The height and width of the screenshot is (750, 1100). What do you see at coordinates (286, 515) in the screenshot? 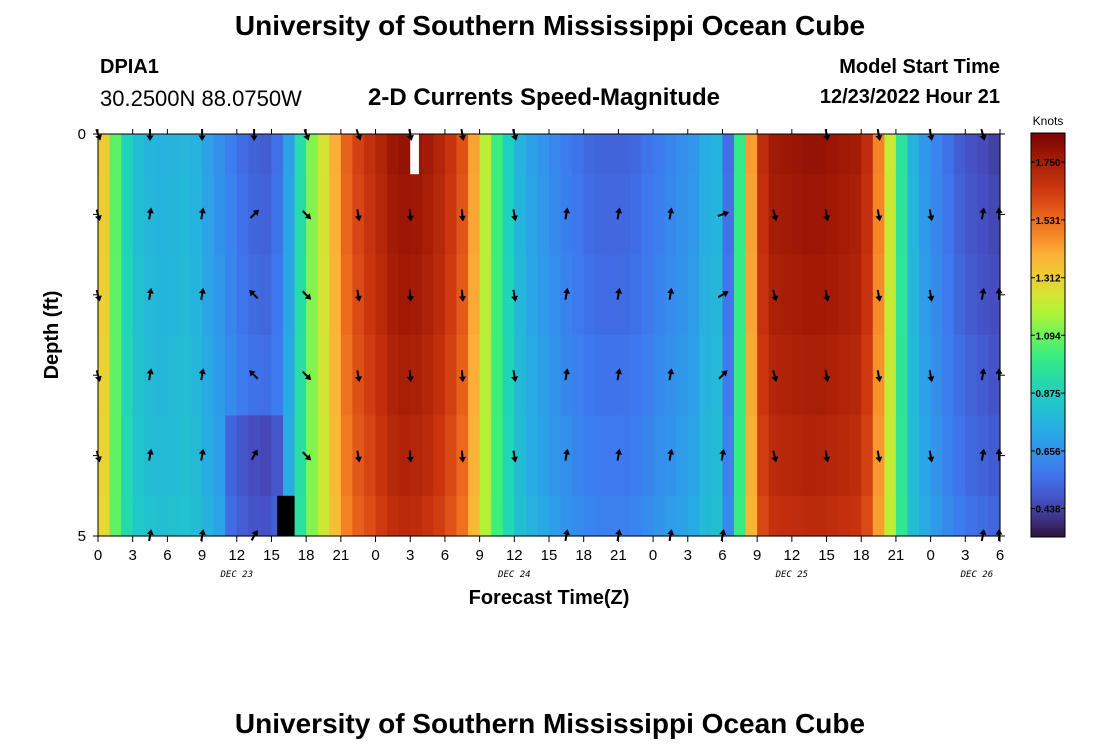
I see `missing-data-cell` at bounding box center [286, 515].